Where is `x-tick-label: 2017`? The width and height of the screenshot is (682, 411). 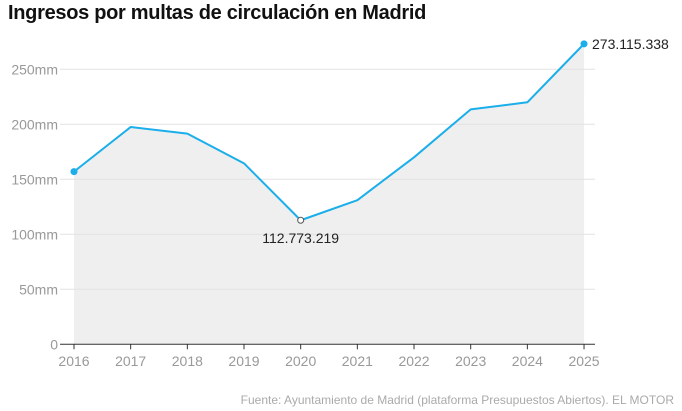 x-tick-label: 2017 is located at coordinates (130, 361).